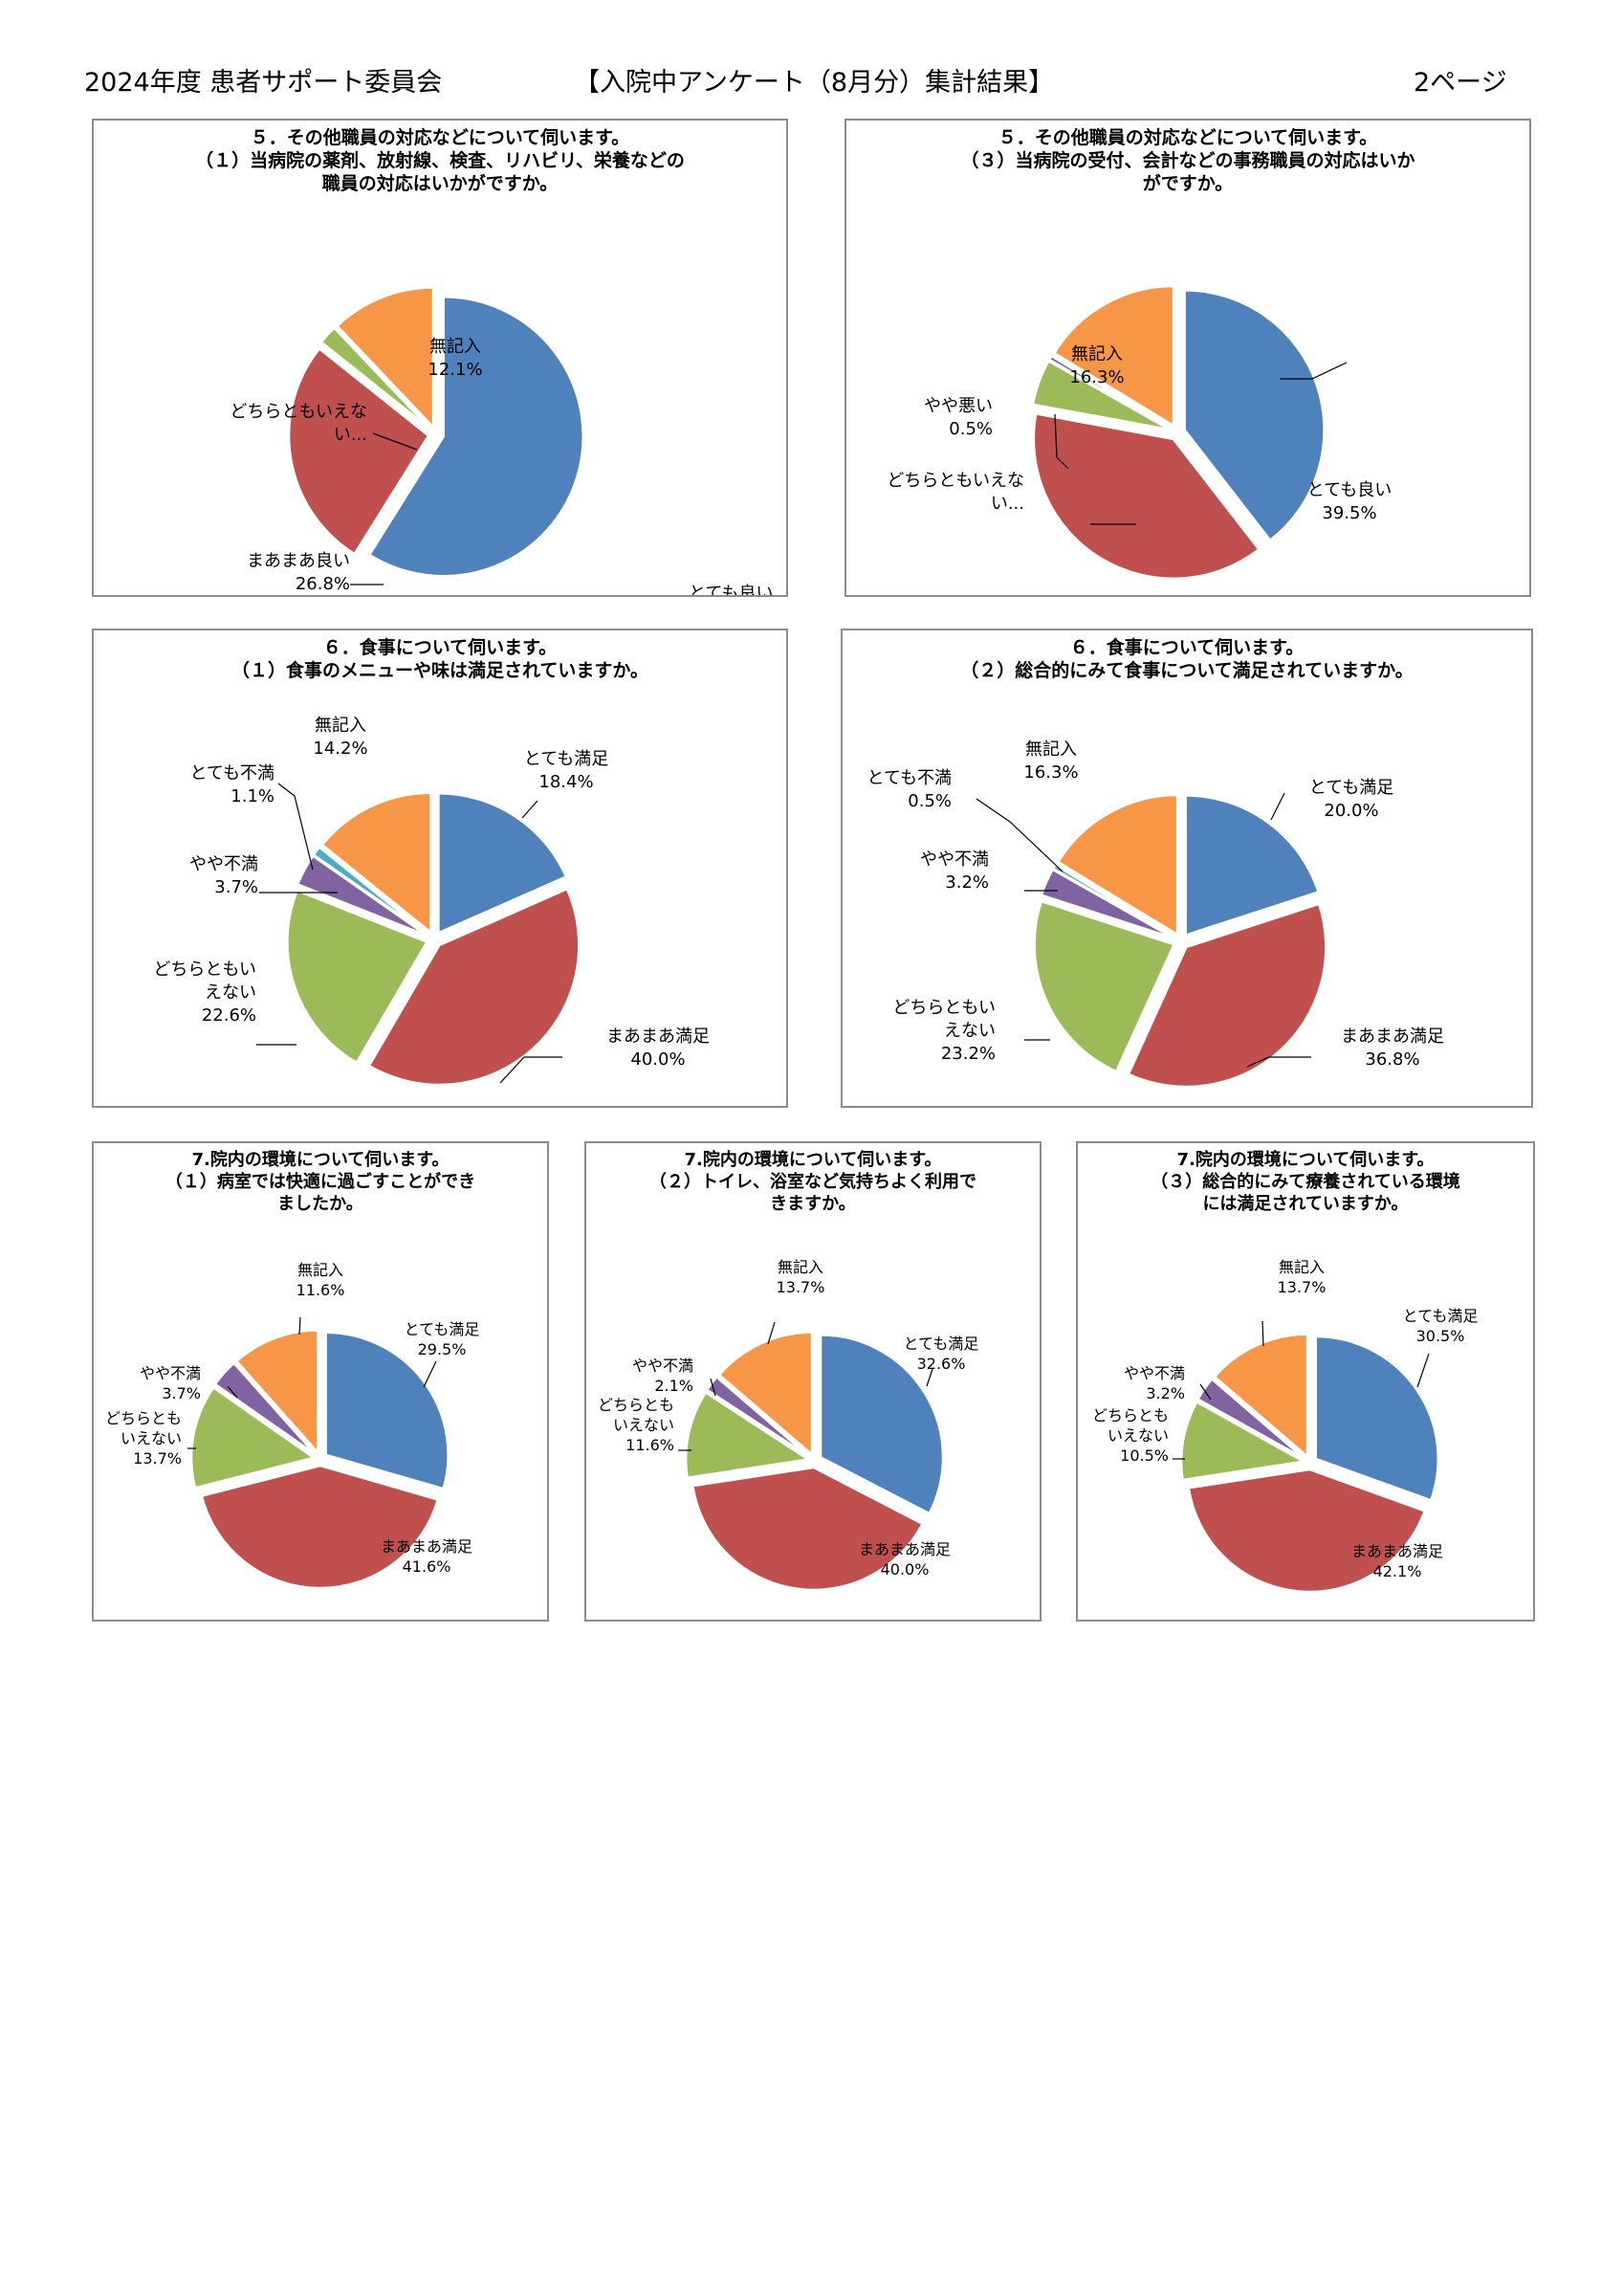  What do you see at coordinates (1305, 1203) in the screenshot?
I see `chart-title-line: には満足されていますか。` at bounding box center [1305, 1203].